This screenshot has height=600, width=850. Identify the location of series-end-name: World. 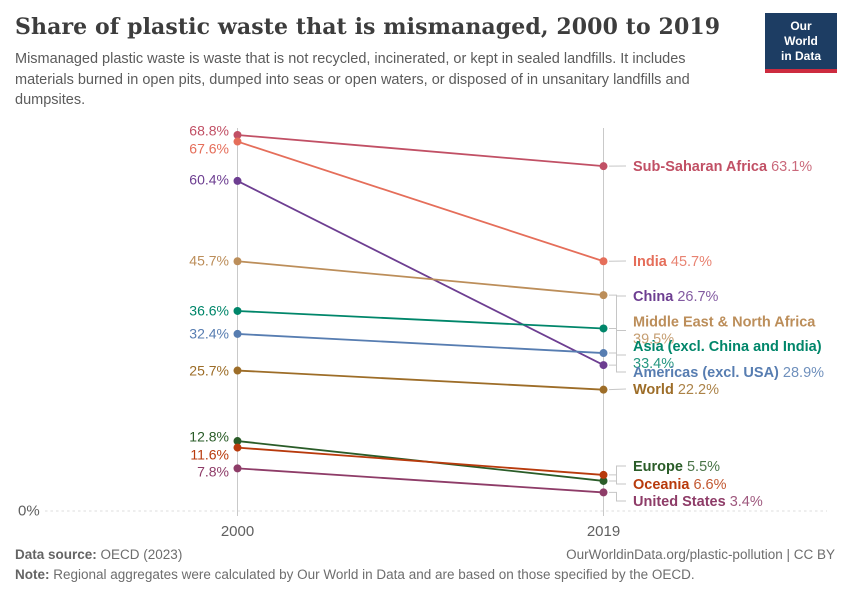
(655, 390).